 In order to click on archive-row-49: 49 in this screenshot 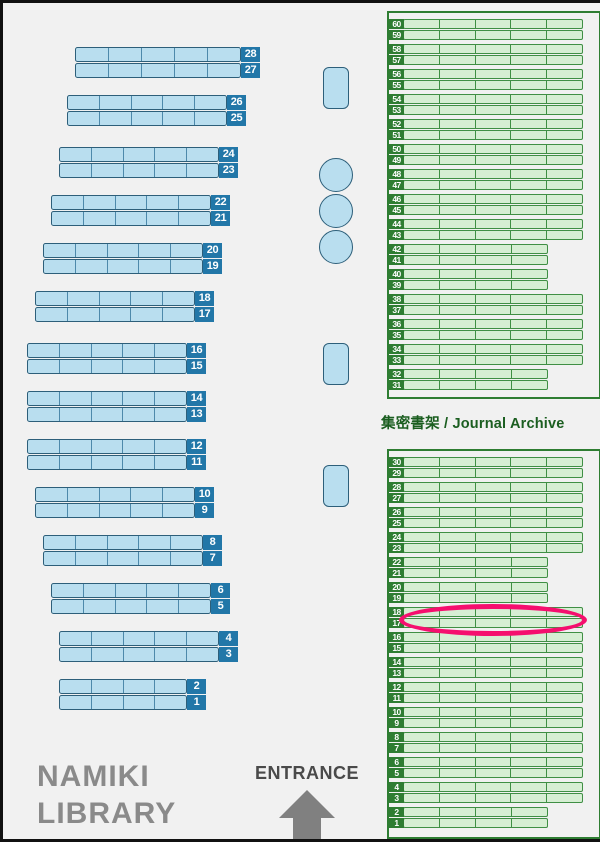, I will do `click(493, 160)`.